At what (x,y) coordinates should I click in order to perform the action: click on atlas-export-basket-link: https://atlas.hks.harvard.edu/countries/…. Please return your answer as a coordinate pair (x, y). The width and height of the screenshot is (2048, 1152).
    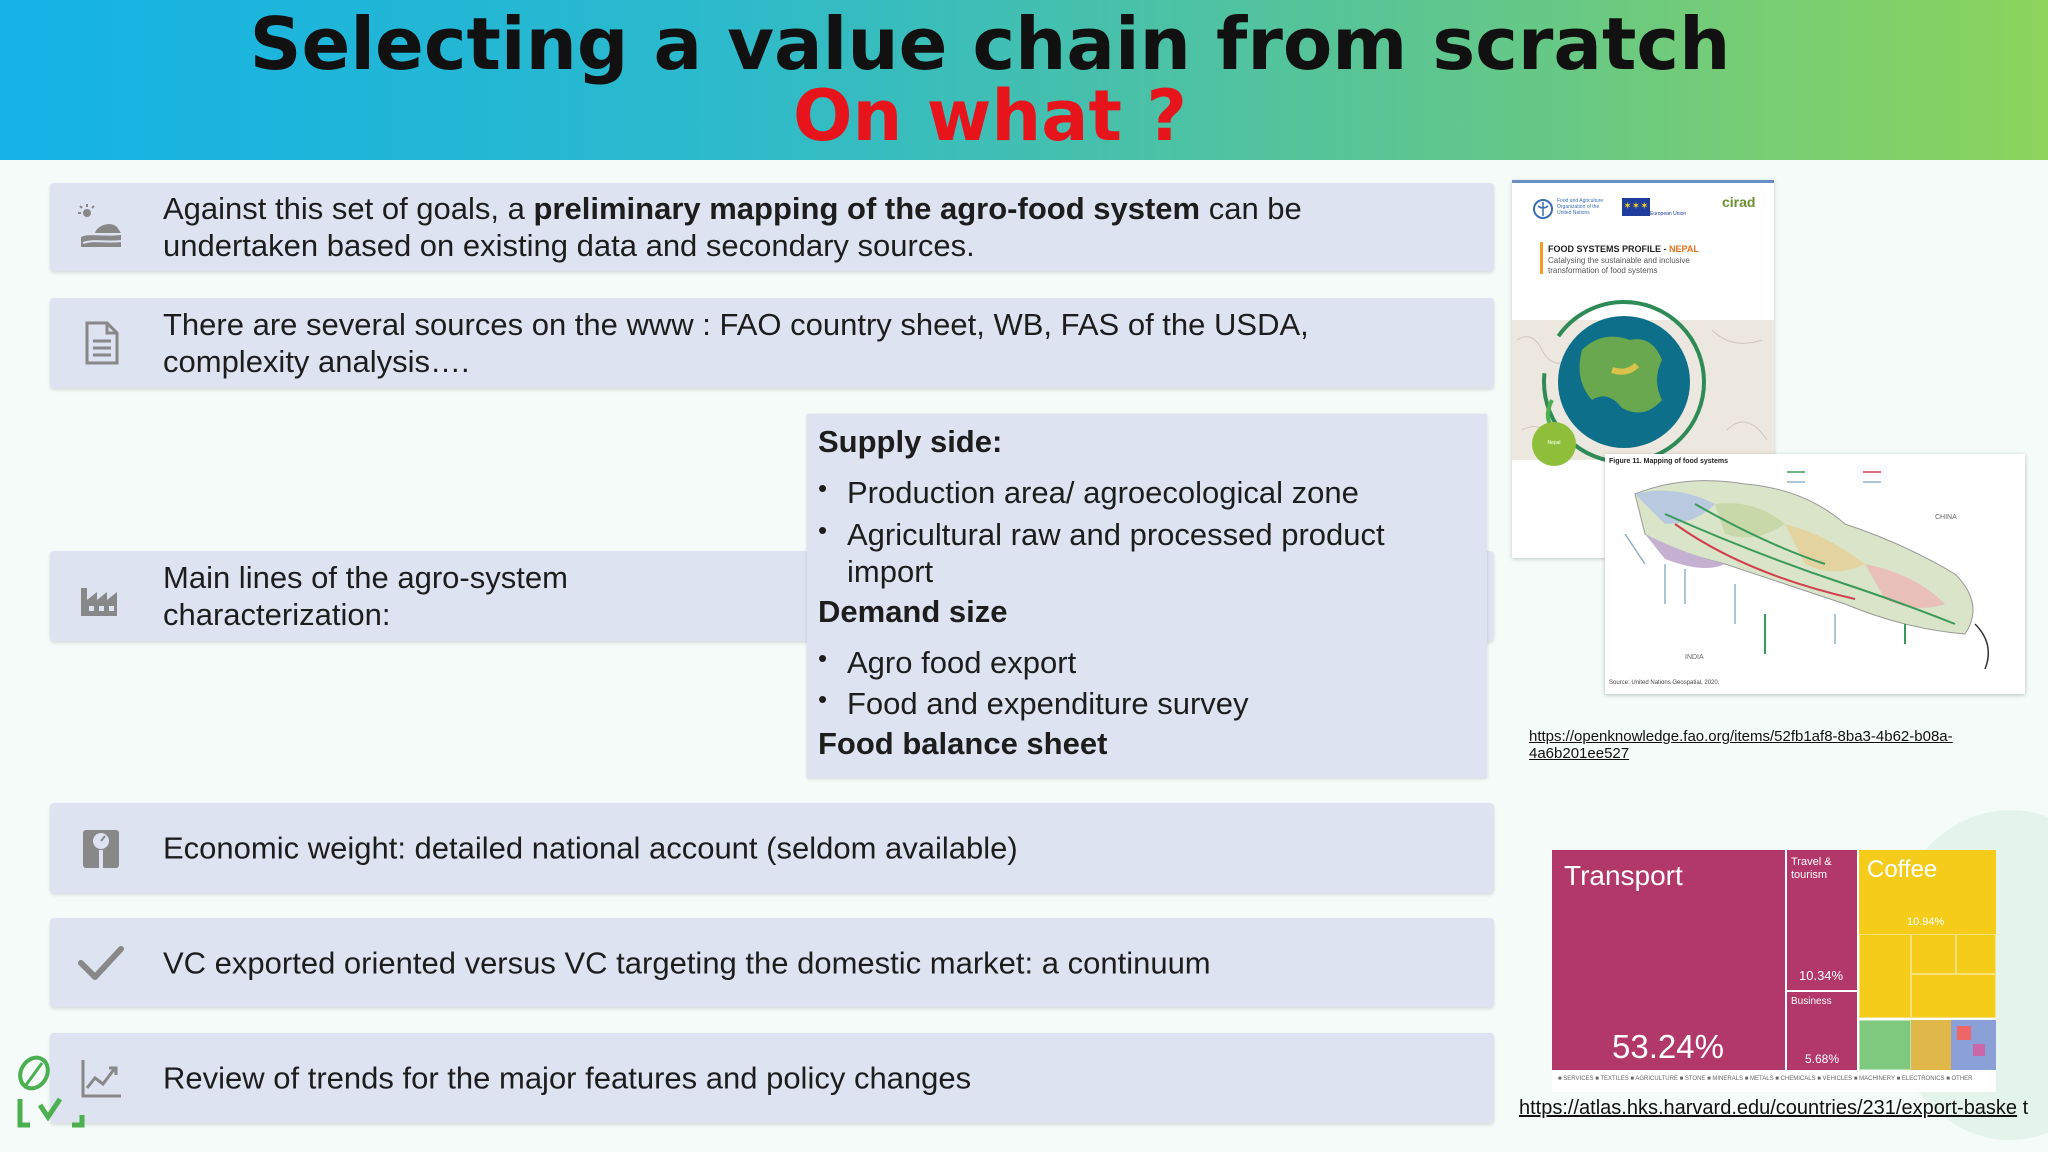
    Looking at the image, I should click on (1774, 1108).